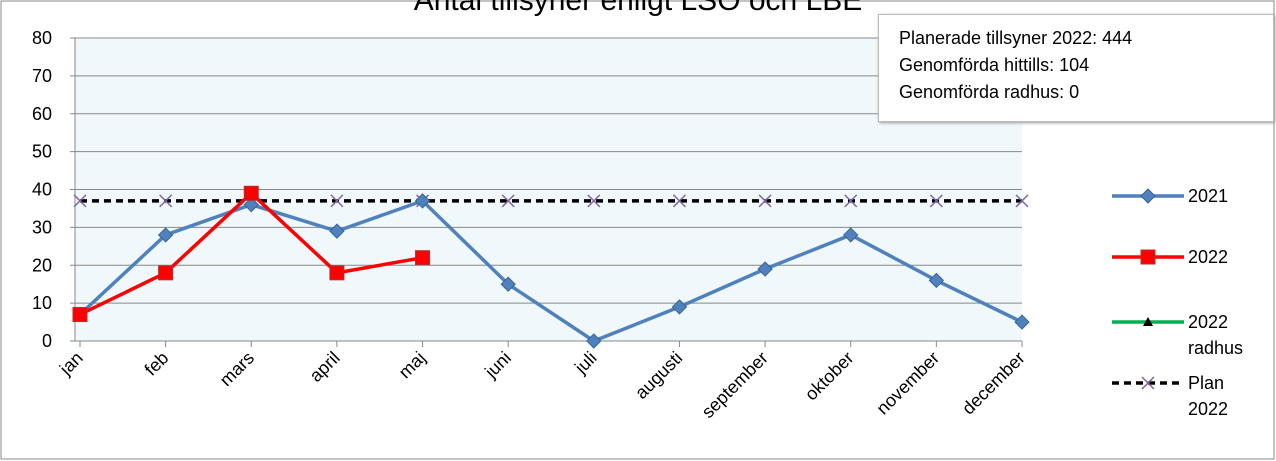 This screenshot has width=1276, height=461. What do you see at coordinates (1016, 38) in the screenshot?
I see `annotation: Planerade tillsyner 2022: 444` at bounding box center [1016, 38].